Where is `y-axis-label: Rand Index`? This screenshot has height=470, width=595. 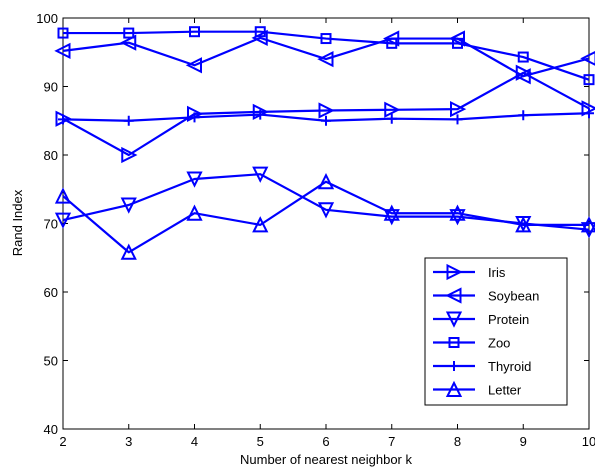 y-axis-label: Rand Index is located at coordinates (17, 222).